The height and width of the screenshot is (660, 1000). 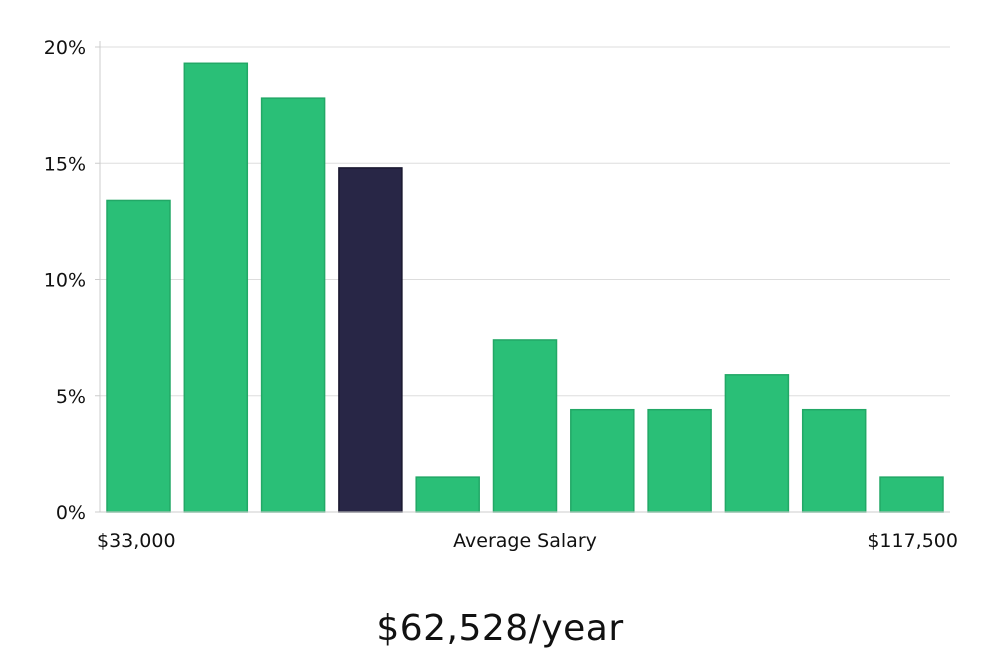 I want to click on y-tick-label: 10%, so click(x=65, y=281).